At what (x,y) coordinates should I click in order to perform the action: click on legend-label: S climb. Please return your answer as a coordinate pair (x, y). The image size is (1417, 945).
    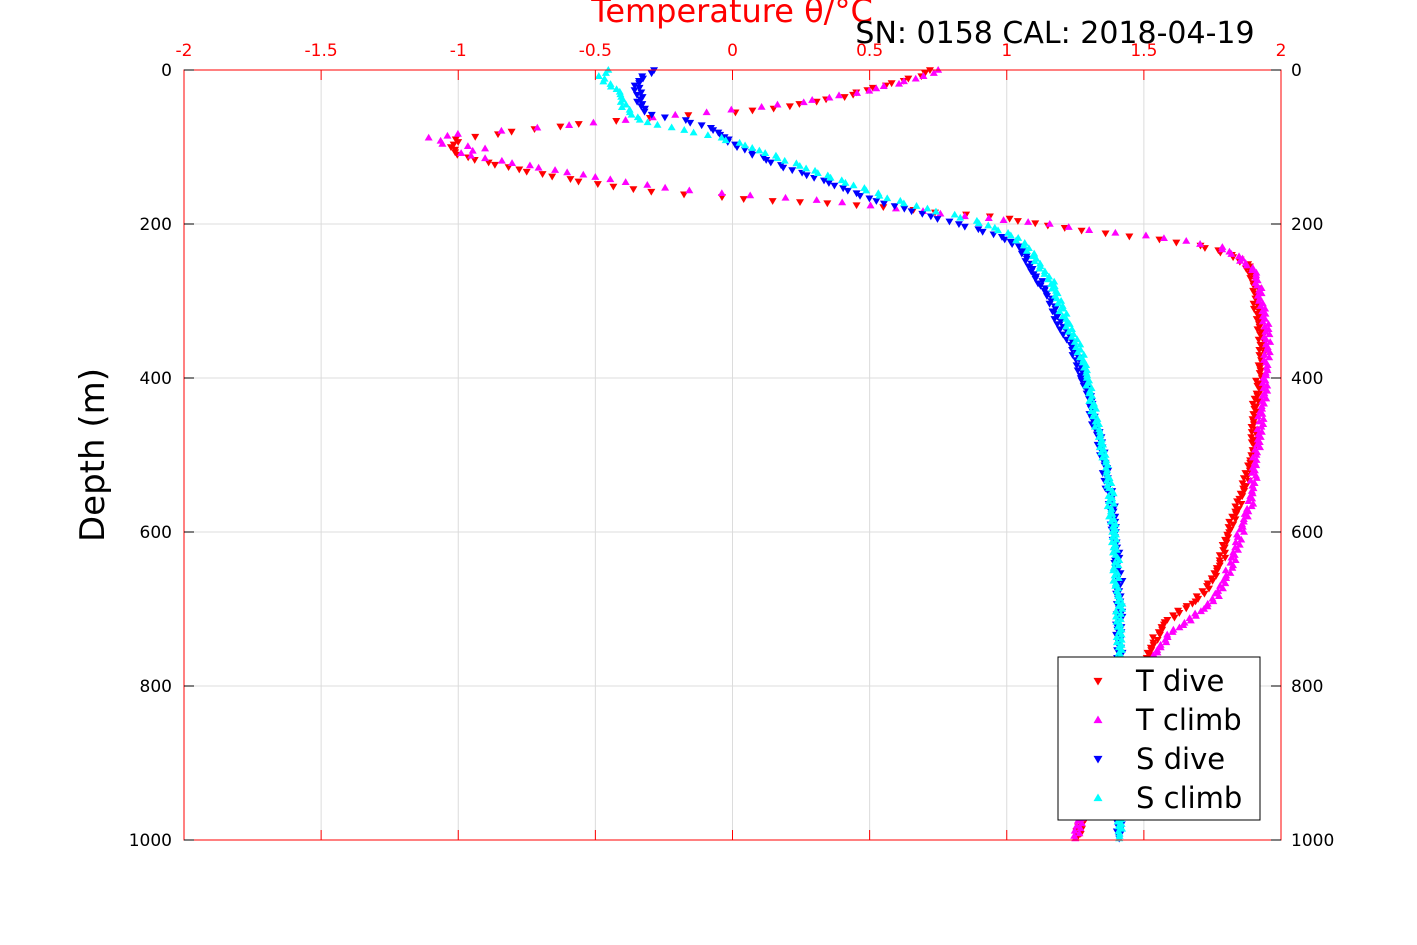
    Looking at the image, I should click on (1189, 798).